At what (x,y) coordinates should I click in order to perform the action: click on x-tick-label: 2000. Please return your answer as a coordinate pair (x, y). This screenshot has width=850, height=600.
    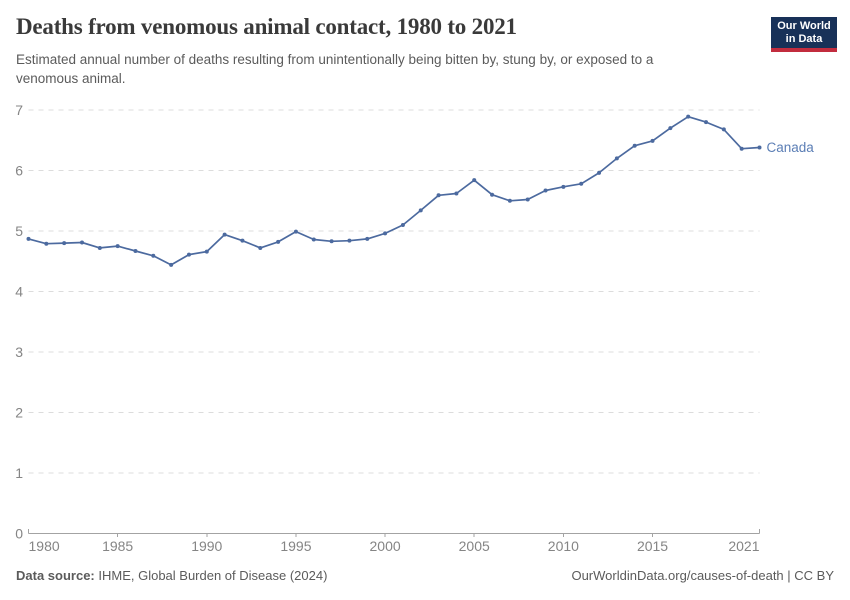
    Looking at the image, I should click on (385, 546).